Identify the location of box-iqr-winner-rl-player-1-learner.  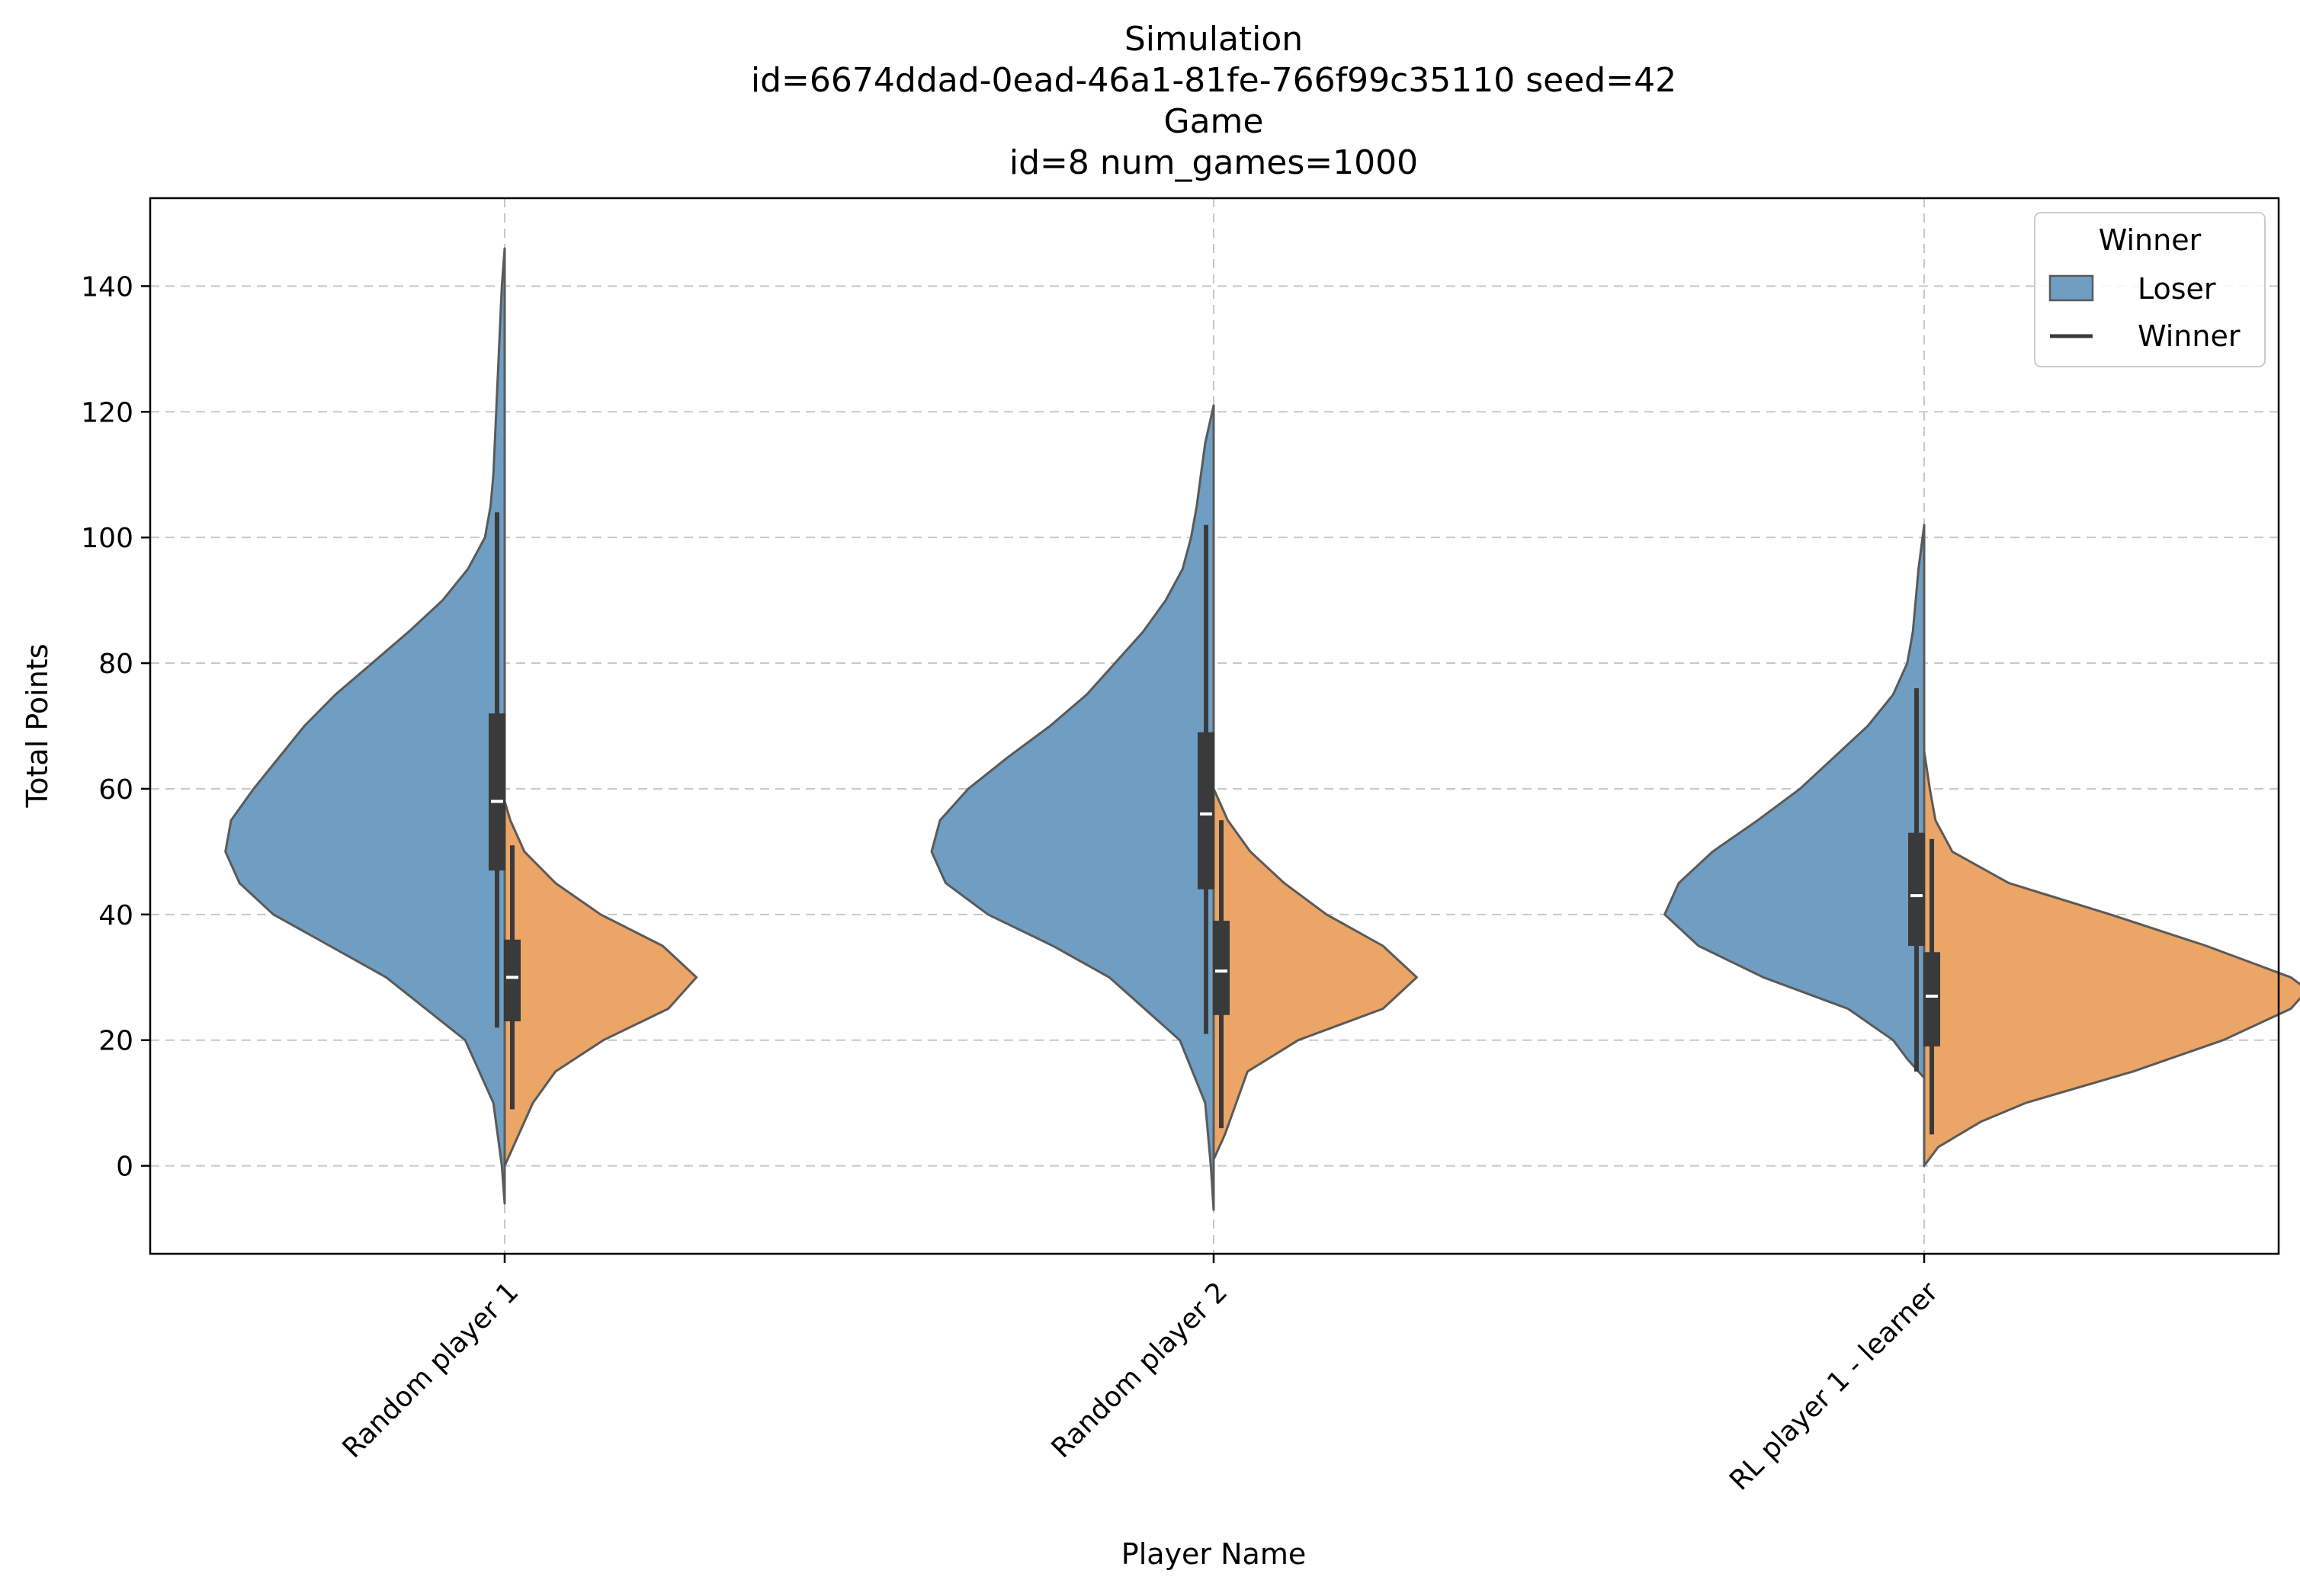
(1931, 999).